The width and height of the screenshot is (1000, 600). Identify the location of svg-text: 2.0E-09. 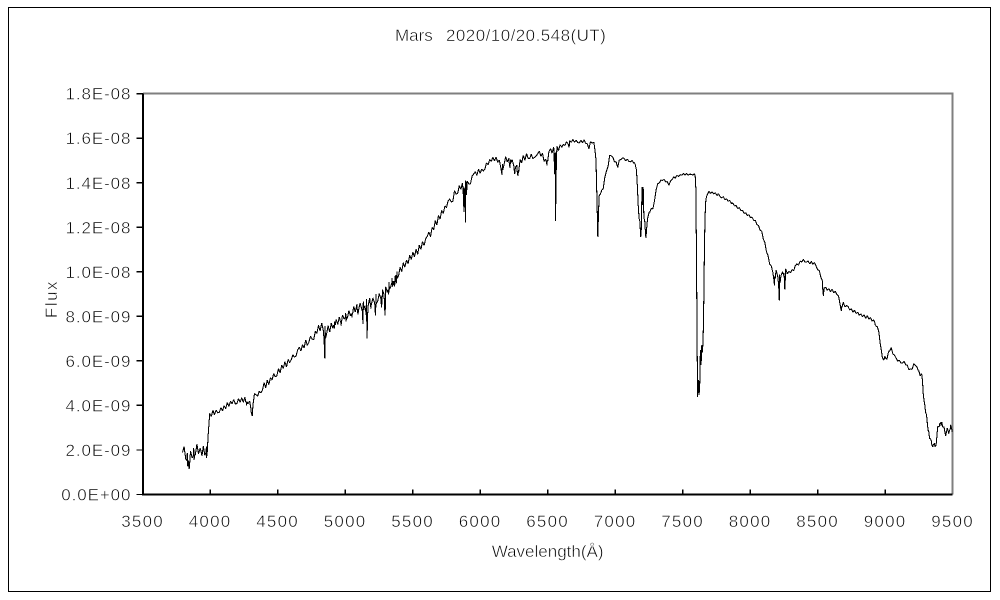
(99, 450).